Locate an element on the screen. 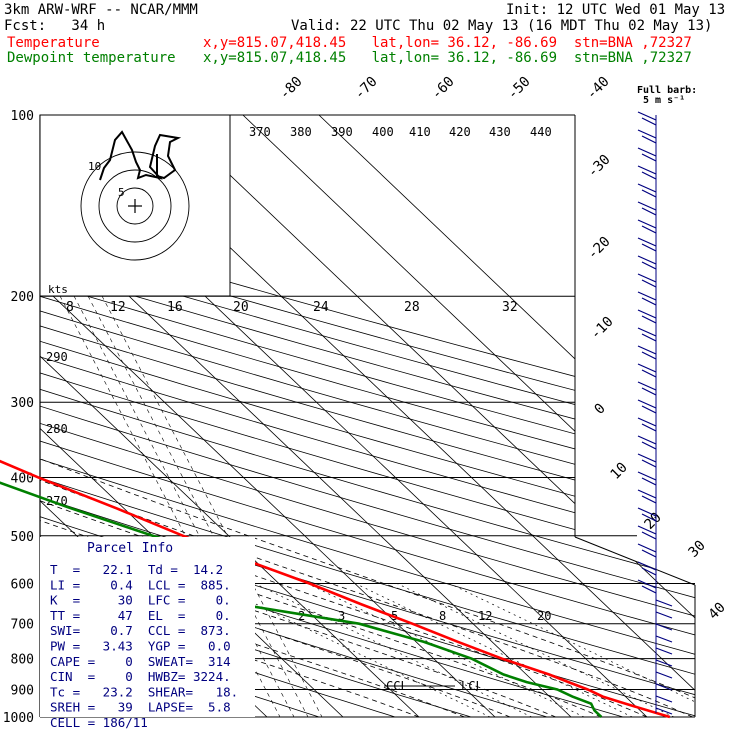 Image resolution: width=740 pixels, height=740 pixels. mixing-ratio-top-label: 20 is located at coordinates (241, 307).